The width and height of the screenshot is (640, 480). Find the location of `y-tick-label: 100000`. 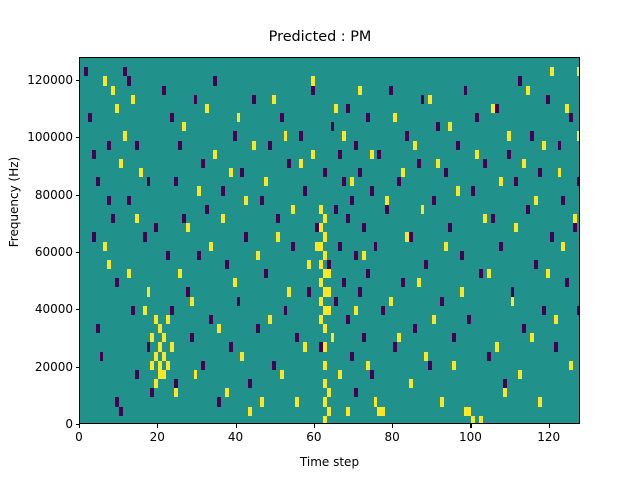

y-tick-label: 100000 is located at coordinates (50, 137).